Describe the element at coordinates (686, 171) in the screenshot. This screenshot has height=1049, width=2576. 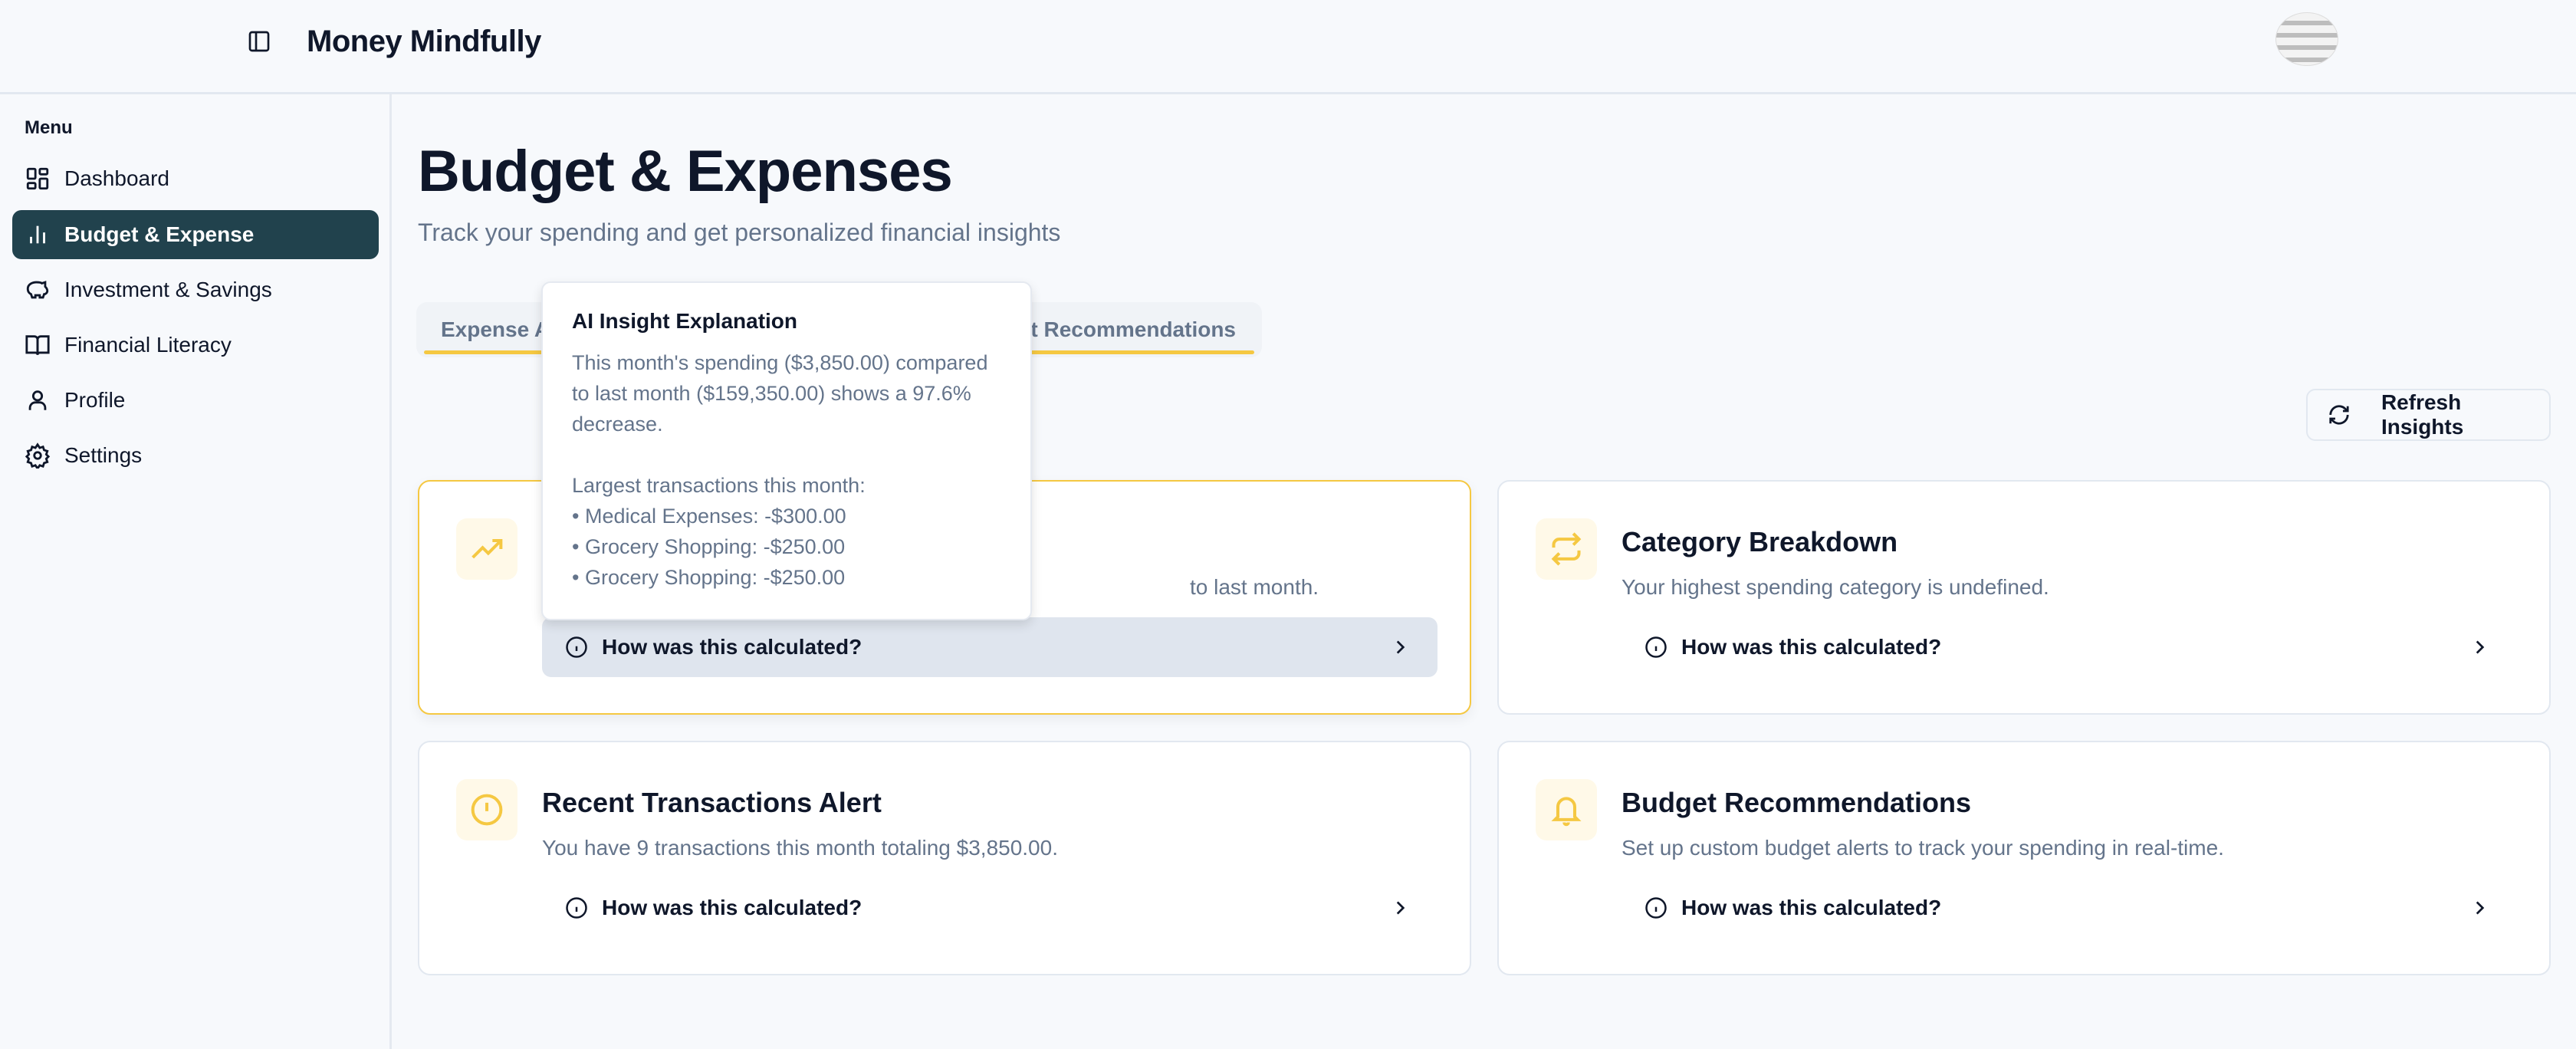
I see `page-title: Budget & Expenses` at that location.